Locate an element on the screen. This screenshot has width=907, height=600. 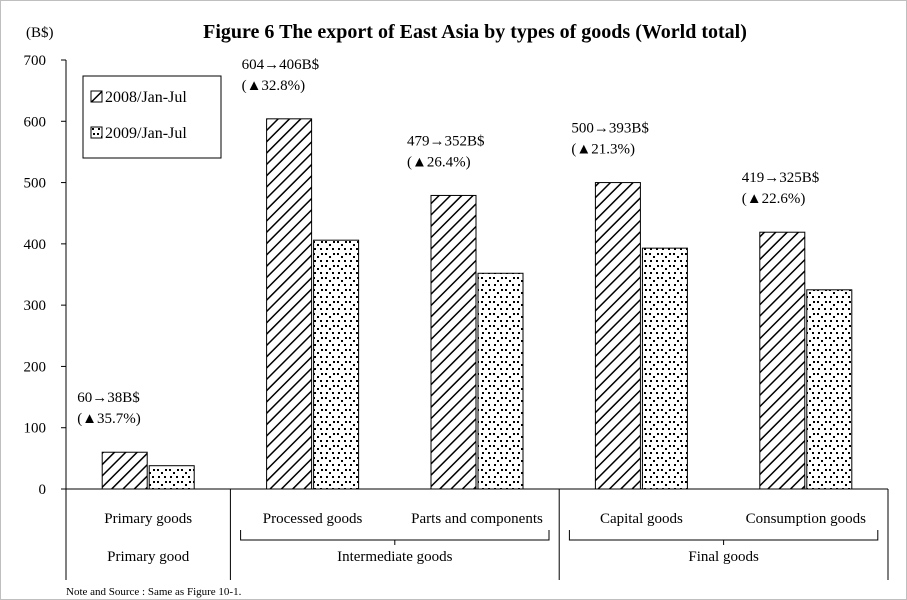
legend-box is located at coordinates (152, 117).